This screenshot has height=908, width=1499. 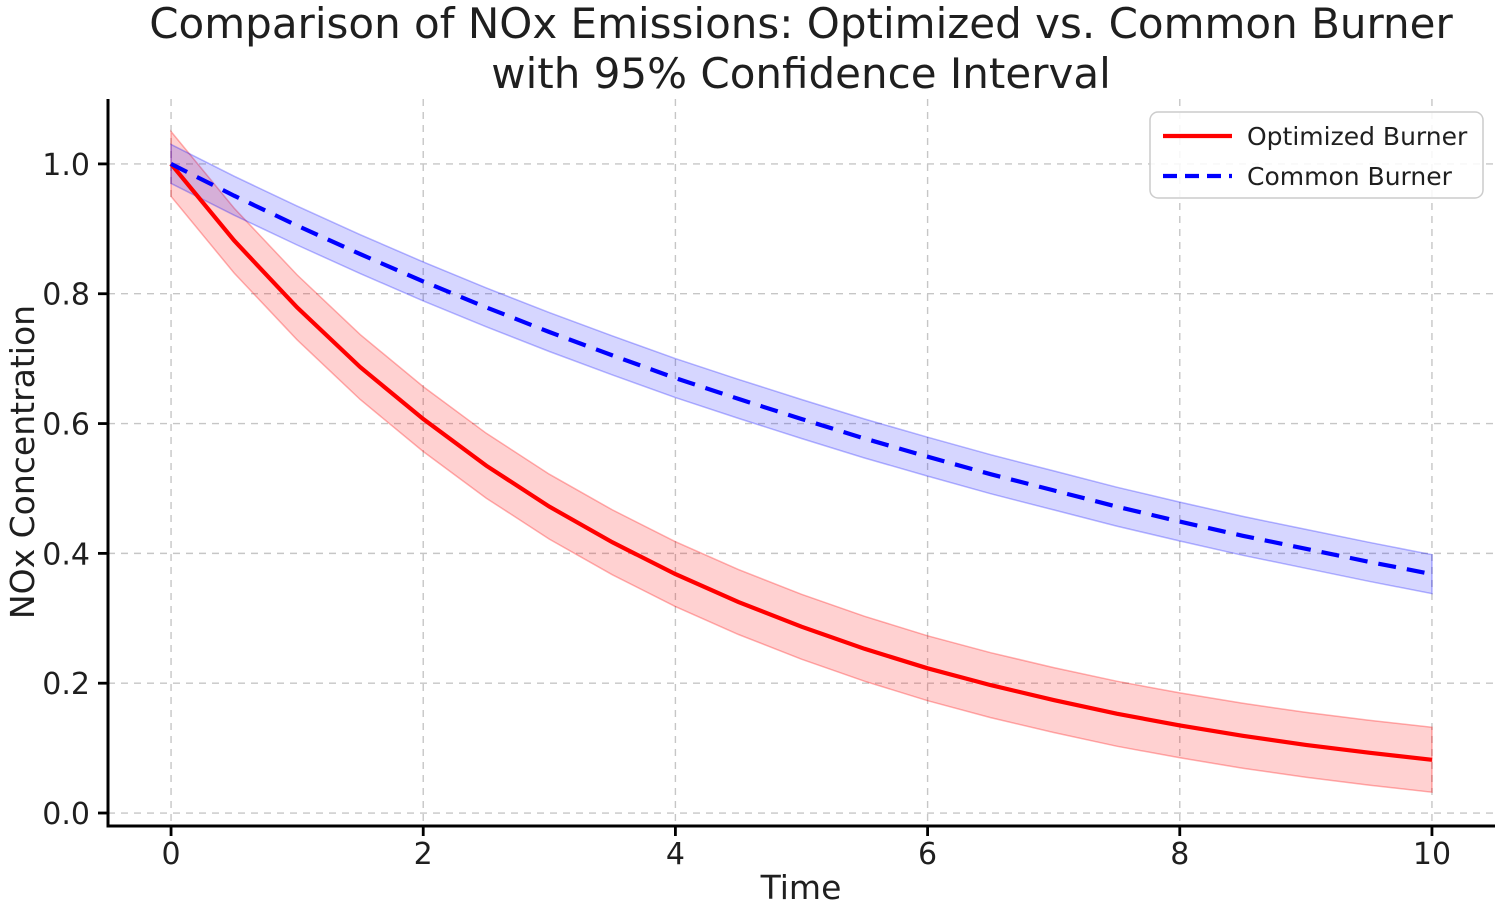 I want to click on chart-title-line2: with 95% Confidence Interval, so click(x=801, y=73).